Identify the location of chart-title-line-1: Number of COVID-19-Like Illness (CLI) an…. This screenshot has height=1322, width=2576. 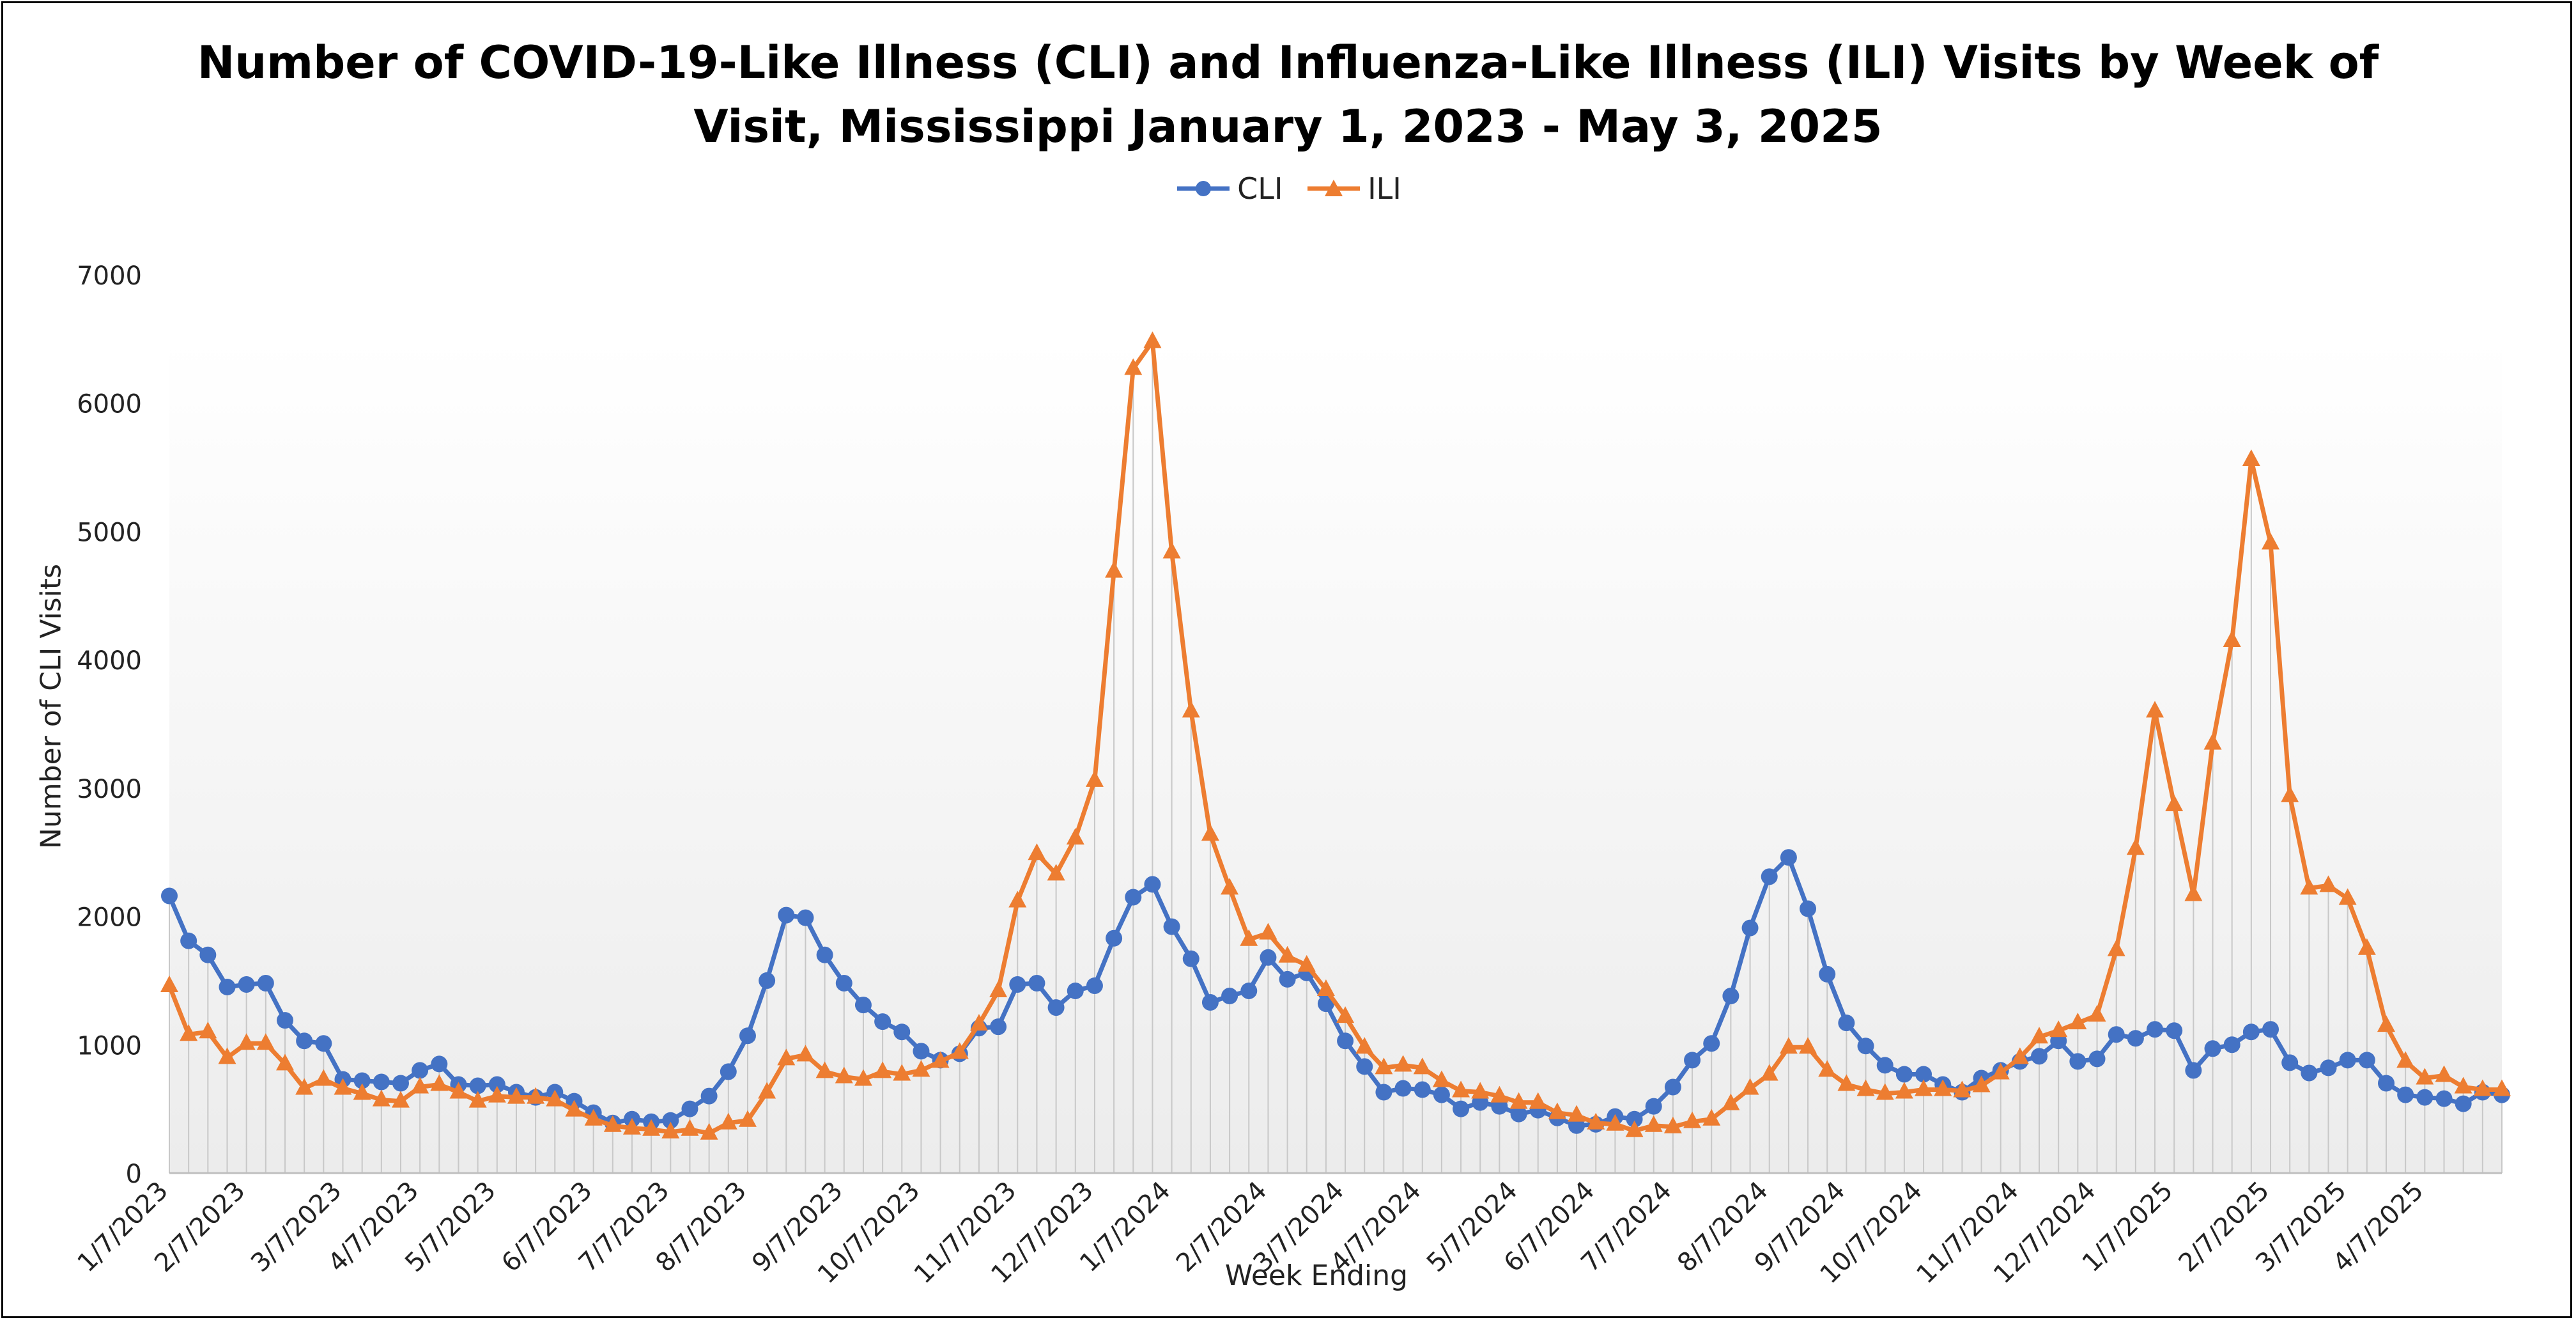
(1288, 62).